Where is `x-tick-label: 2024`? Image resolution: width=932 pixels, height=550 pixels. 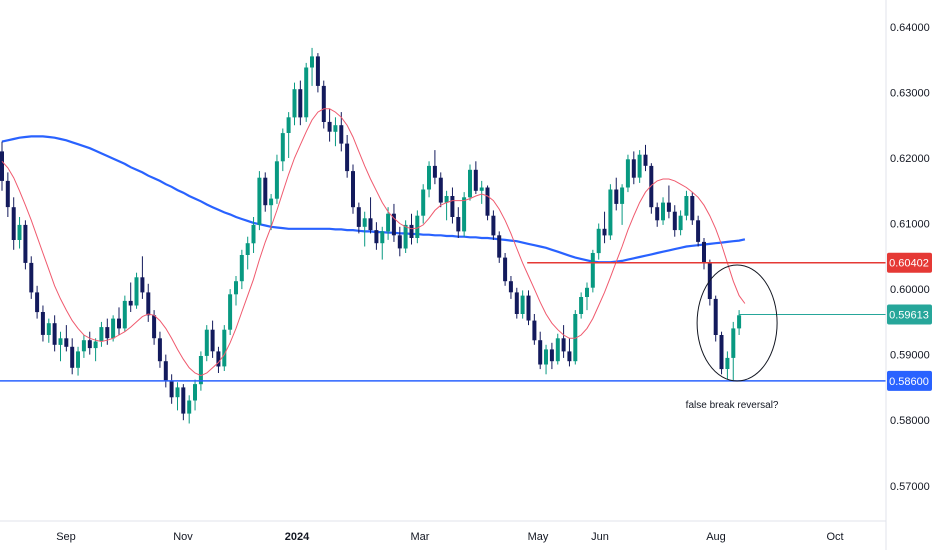 x-tick-label: 2024 is located at coordinates (297, 537).